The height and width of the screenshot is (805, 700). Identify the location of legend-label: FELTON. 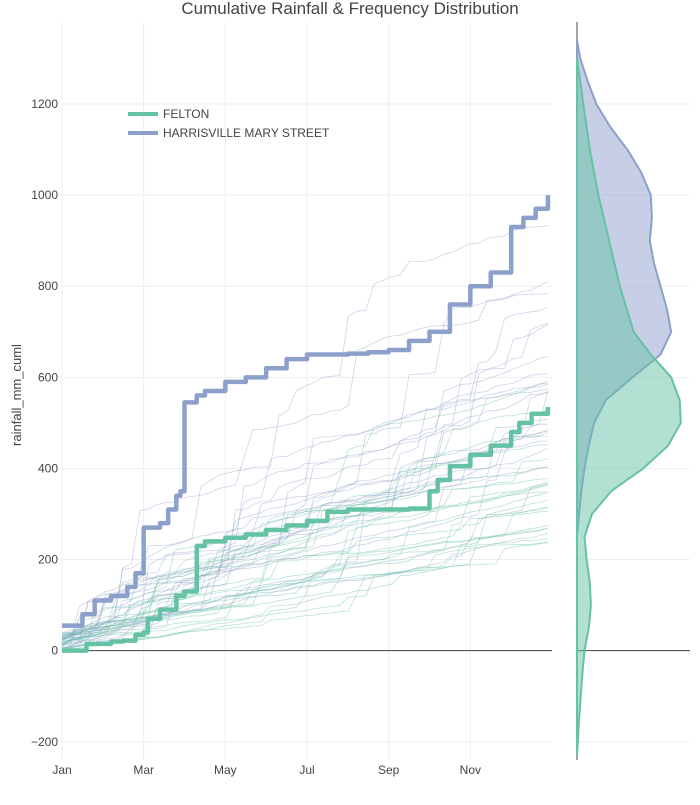
(186, 114).